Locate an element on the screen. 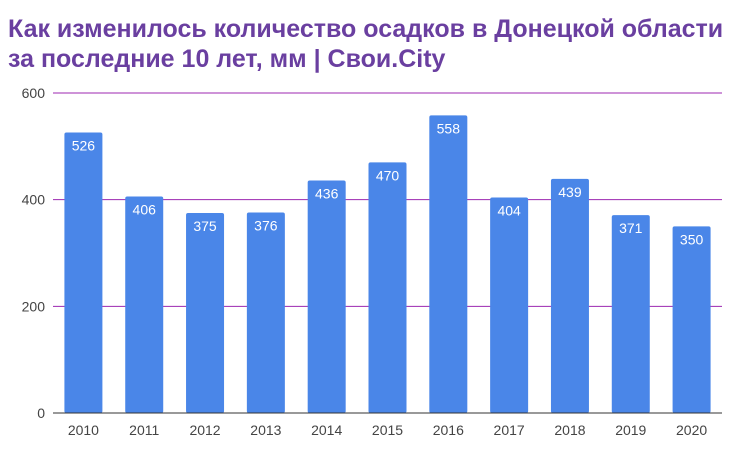  x-tick-label: 2015 is located at coordinates (387, 430).